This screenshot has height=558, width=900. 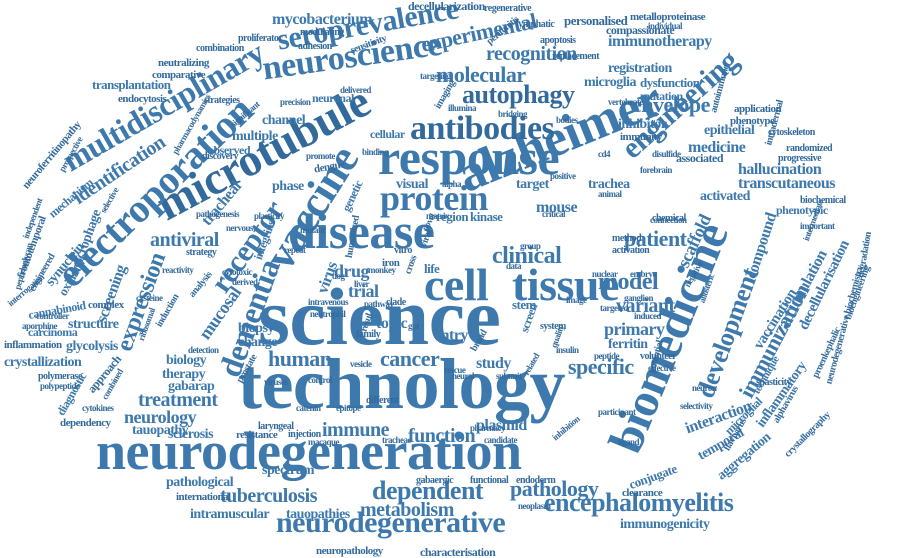 What do you see at coordinates (318, 514) in the screenshot?
I see `word: tauopathies` at bounding box center [318, 514].